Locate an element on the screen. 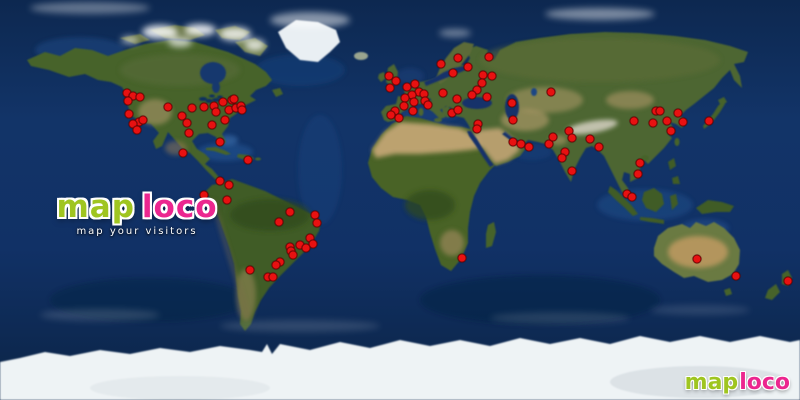 The height and width of the screenshot is (400, 800). maploco-watermark: maploco is located at coordinates (737, 383).